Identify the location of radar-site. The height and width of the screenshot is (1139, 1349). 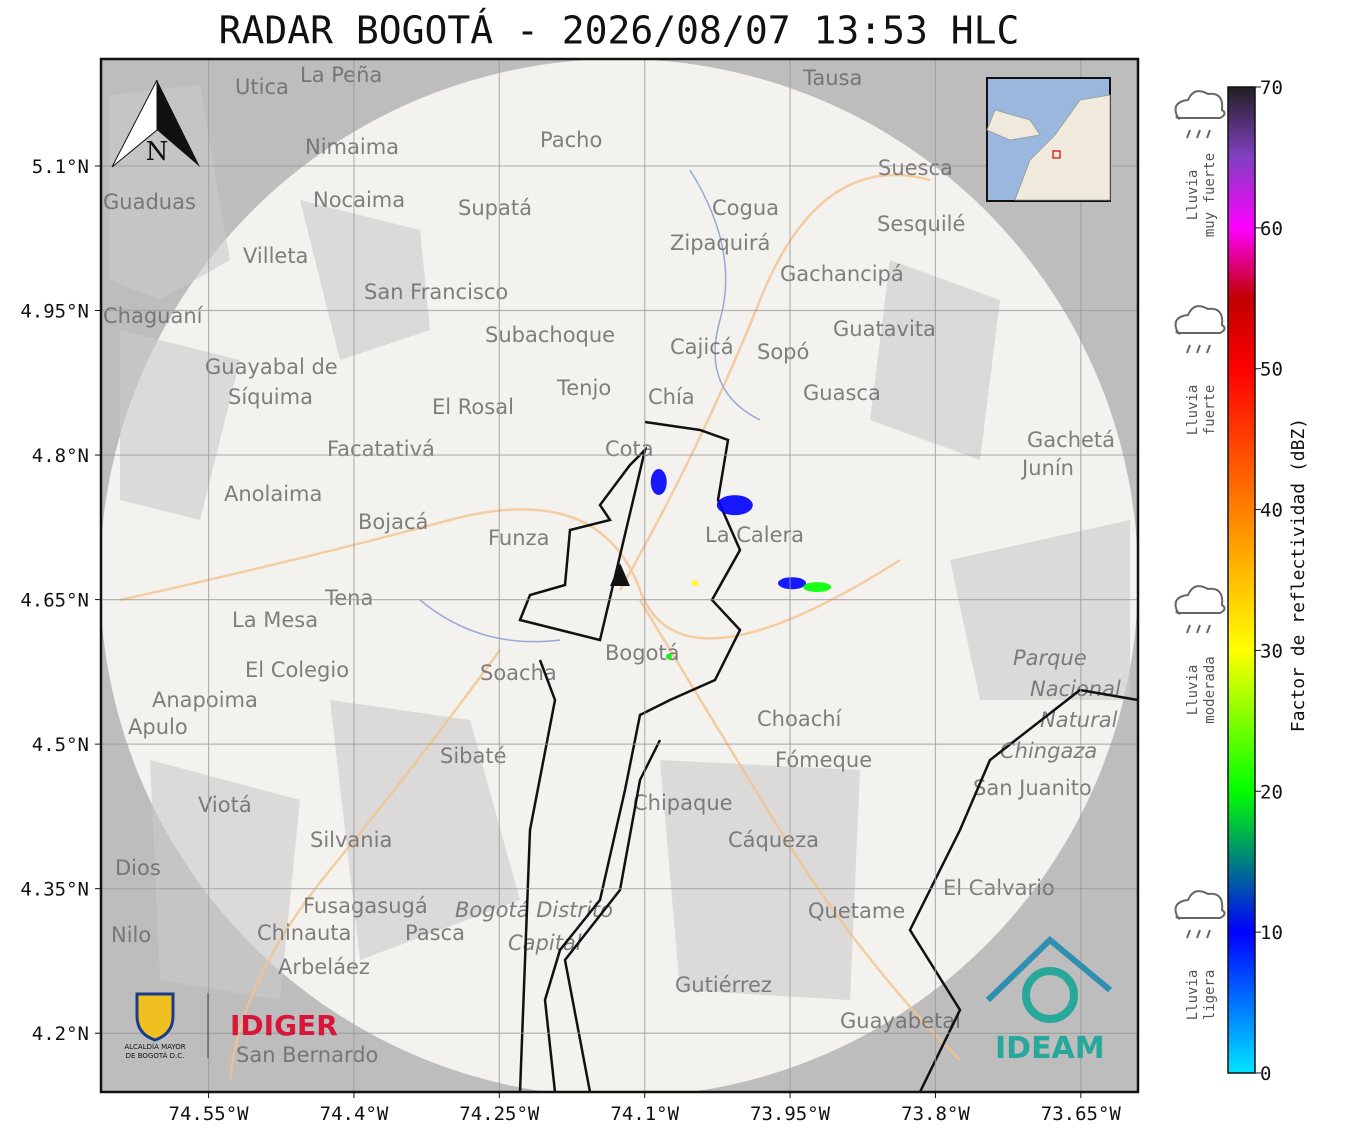
(620, 574).